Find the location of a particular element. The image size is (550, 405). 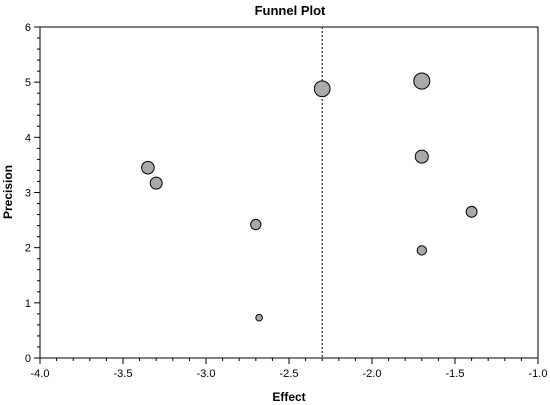

x-tick-label: -1.5 is located at coordinates (455, 374).